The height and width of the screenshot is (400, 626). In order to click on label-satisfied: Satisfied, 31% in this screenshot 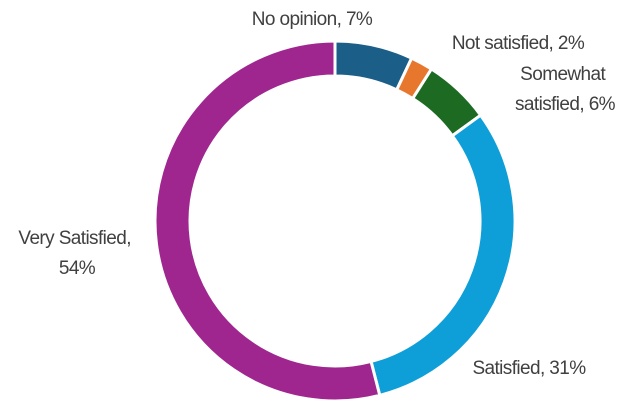, I will do `click(529, 368)`.